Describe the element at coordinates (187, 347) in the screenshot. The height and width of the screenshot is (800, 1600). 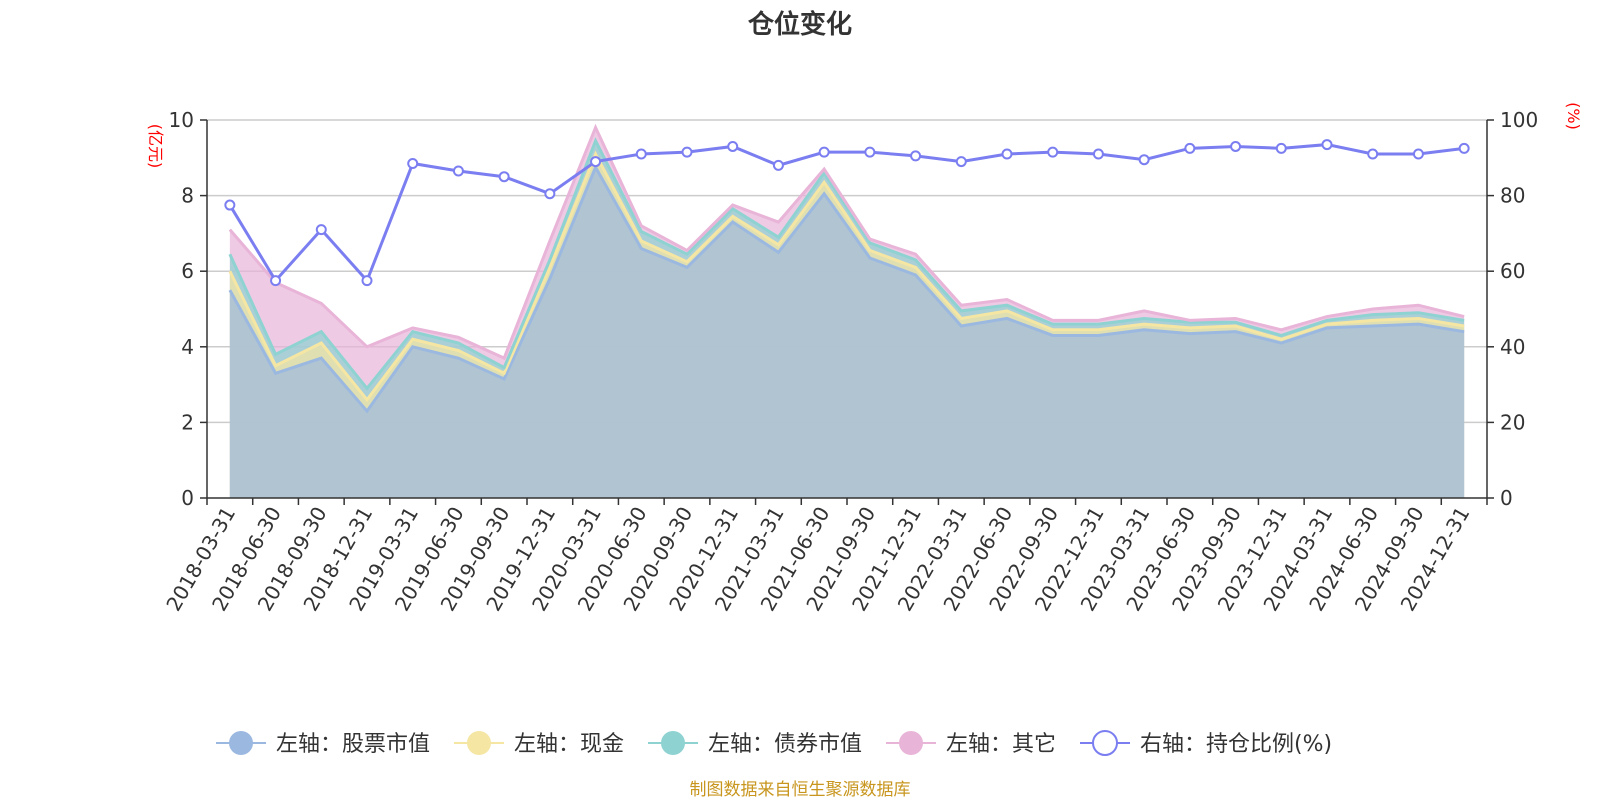
I see `left-axis-tick-label: 4` at that location.